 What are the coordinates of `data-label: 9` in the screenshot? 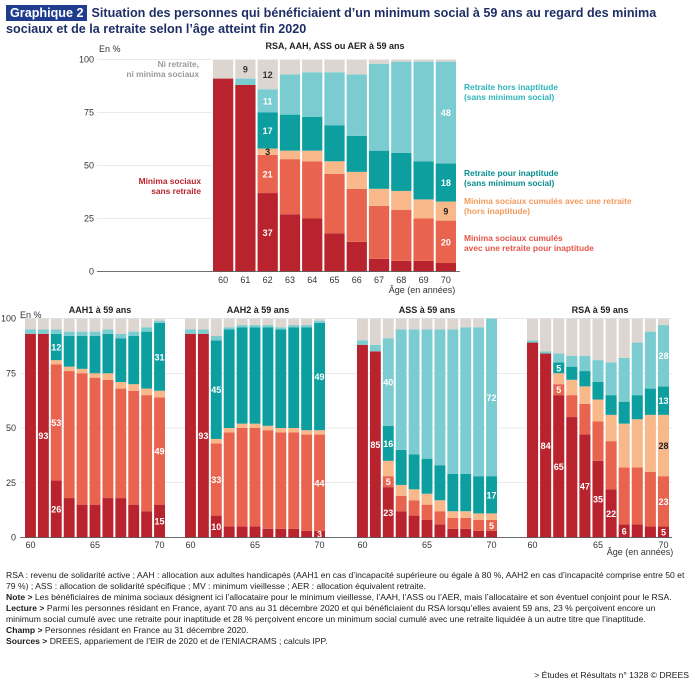 It's located at (245, 70).